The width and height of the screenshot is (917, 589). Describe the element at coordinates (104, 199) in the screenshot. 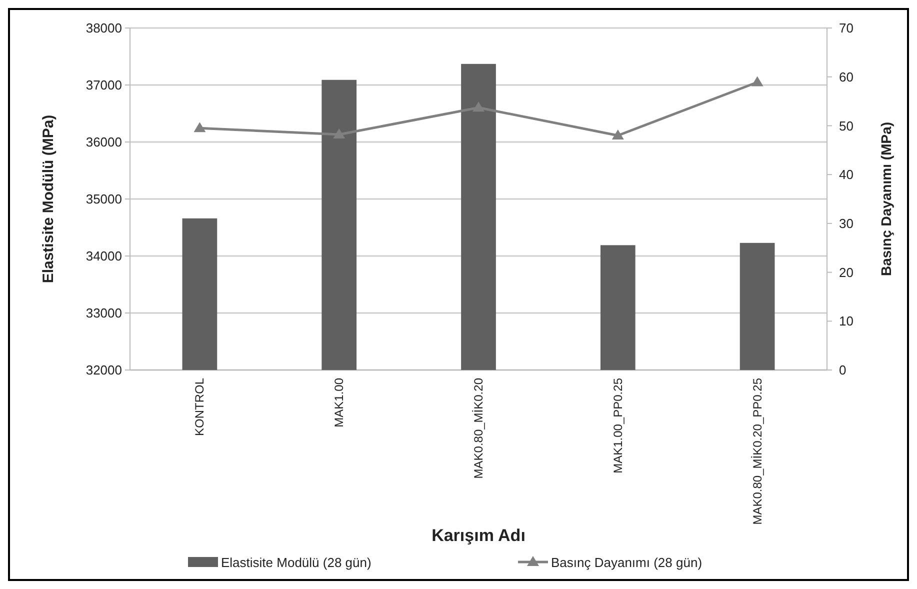

I see `y-tick-label: 35000` at that location.